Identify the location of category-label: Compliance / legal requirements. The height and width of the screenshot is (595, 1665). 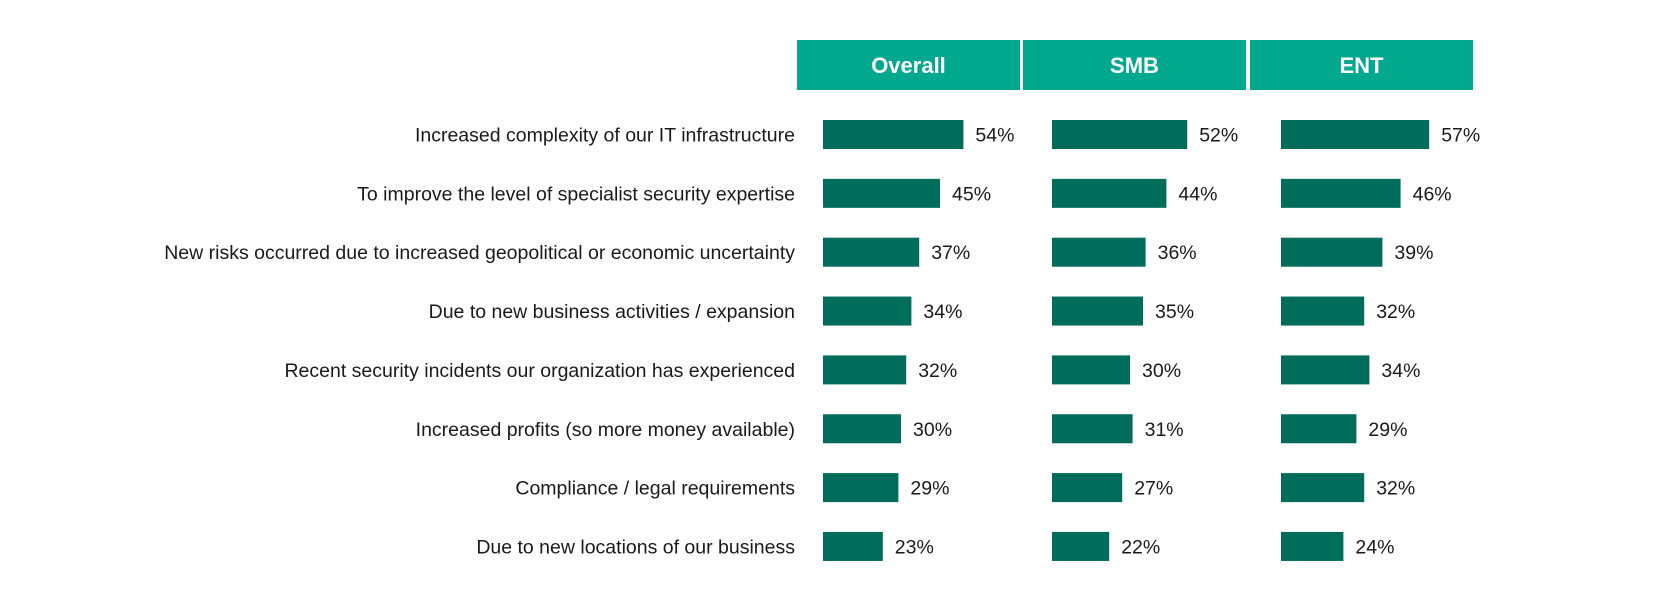
(655, 489).